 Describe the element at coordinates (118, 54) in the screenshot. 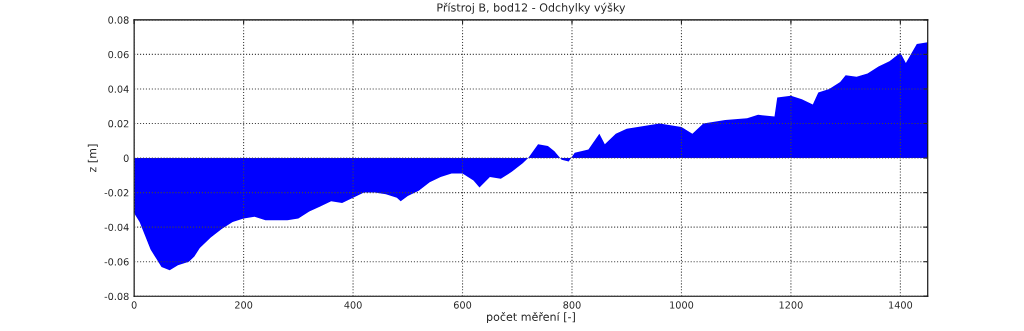

I see `y-tick-label: 0.06` at that location.